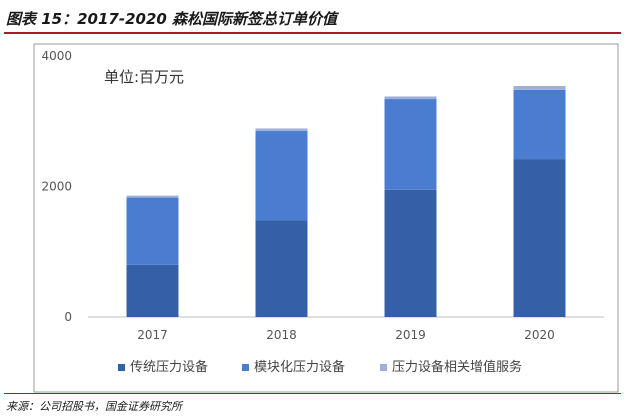 This screenshot has height=419, width=631. What do you see at coordinates (281, 335) in the screenshot?
I see `x-tick-label: 2018` at bounding box center [281, 335].